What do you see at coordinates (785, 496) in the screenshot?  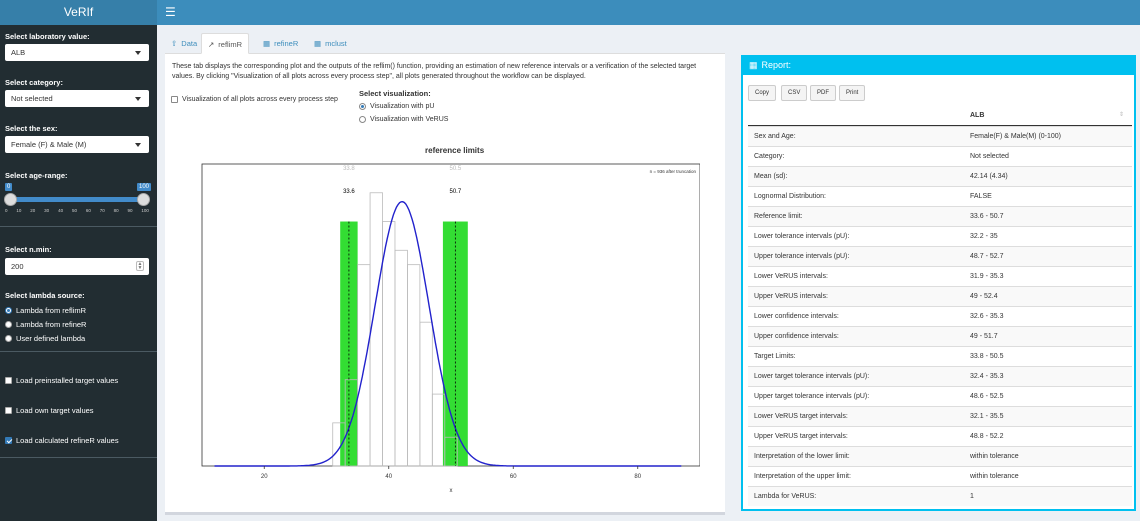 I see `row-key: Lambda for VeRUS:` at bounding box center [785, 496].